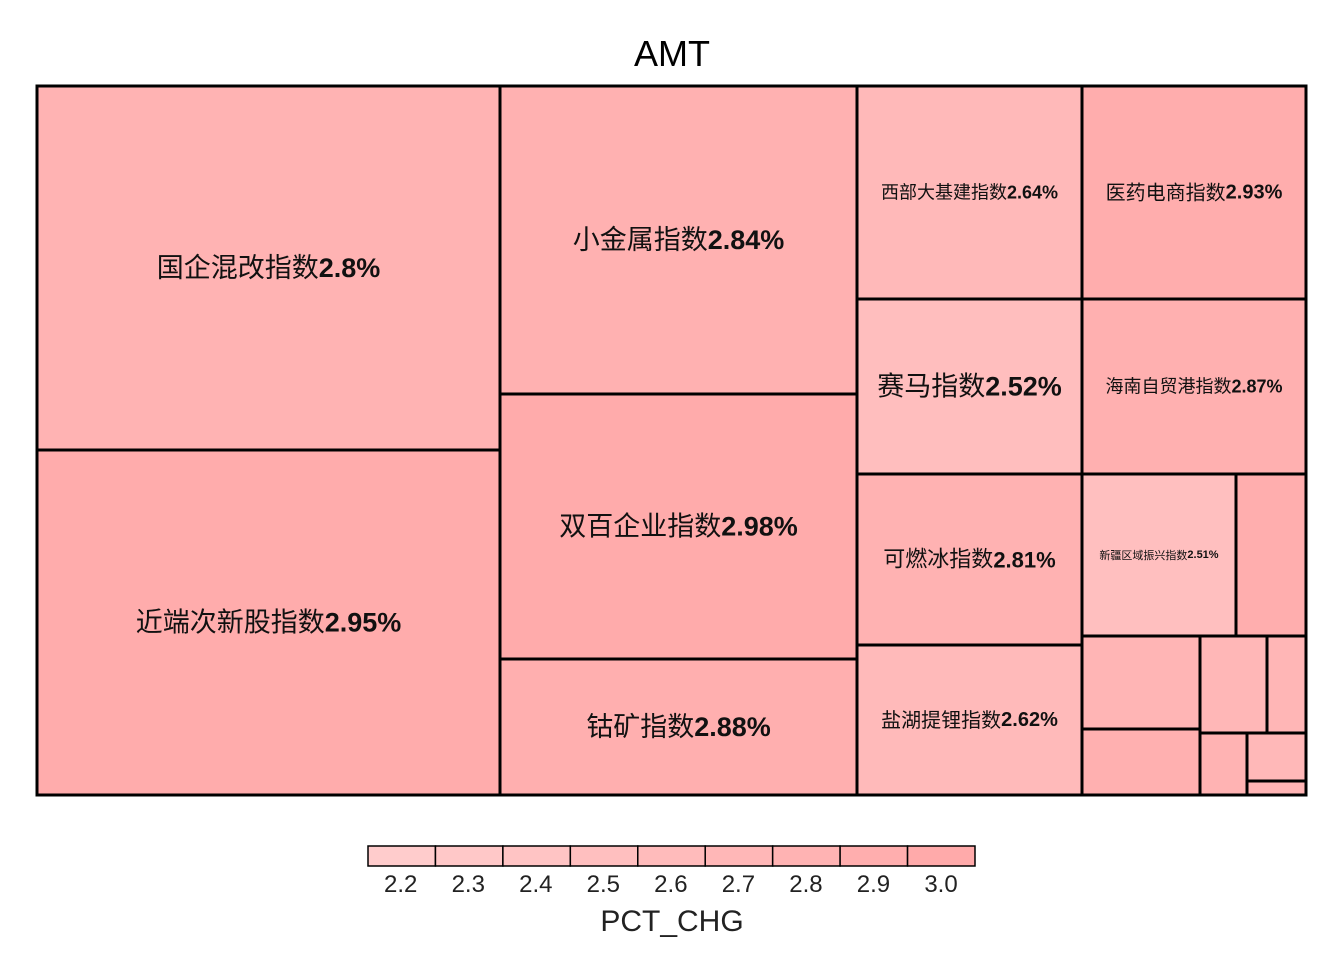 This screenshot has width=1344, height=960. What do you see at coordinates (468, 884) in the screenshot?
I see `legend-tick-label: 2.3` at bounding box center [468, 884].